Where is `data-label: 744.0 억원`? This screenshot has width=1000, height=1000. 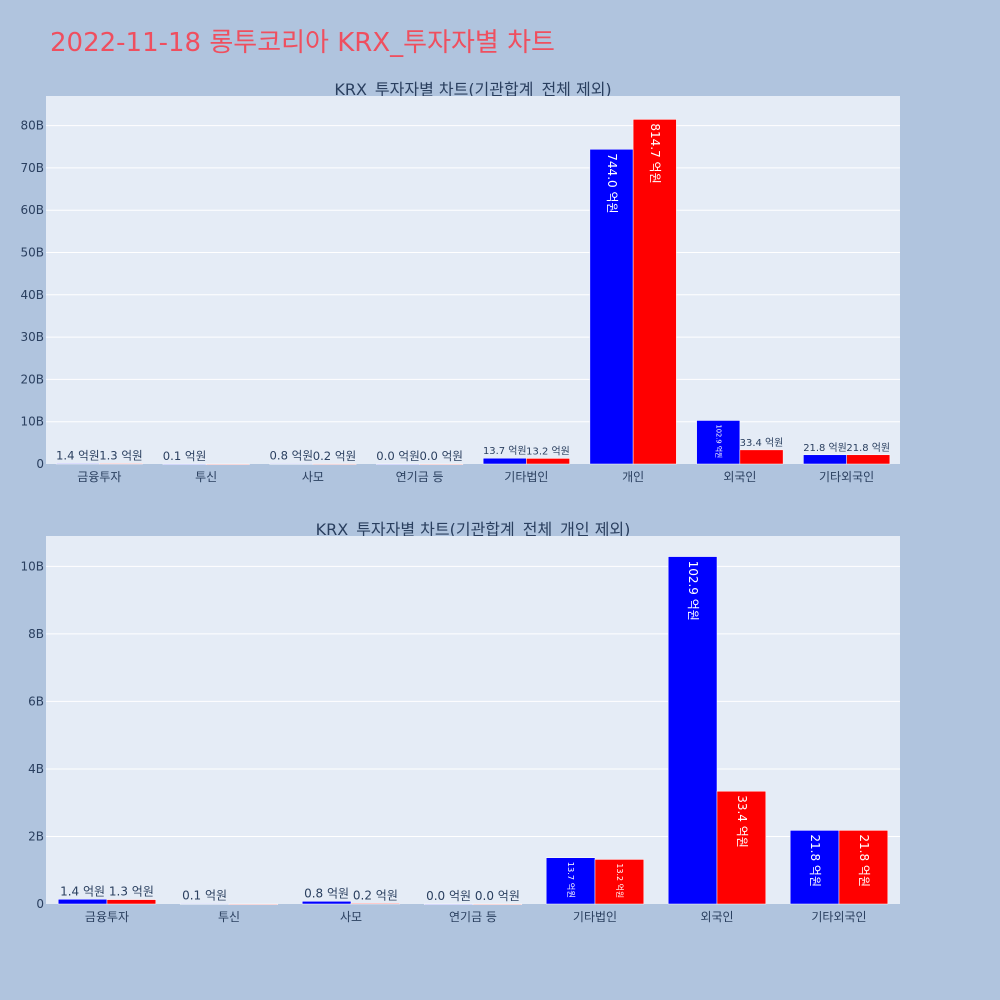
data-label: 744.0 억원 is located at coordinates (612, 183).